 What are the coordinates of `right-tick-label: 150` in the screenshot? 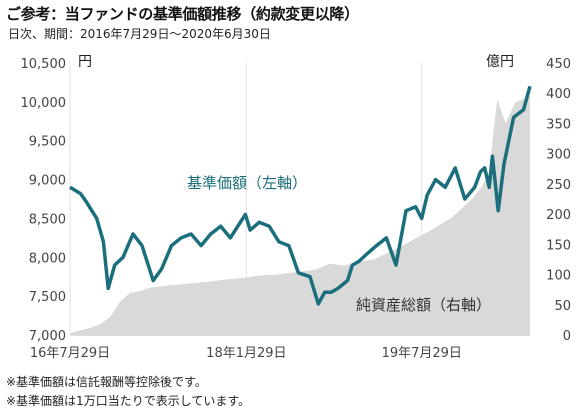 It's located at (558, 245).